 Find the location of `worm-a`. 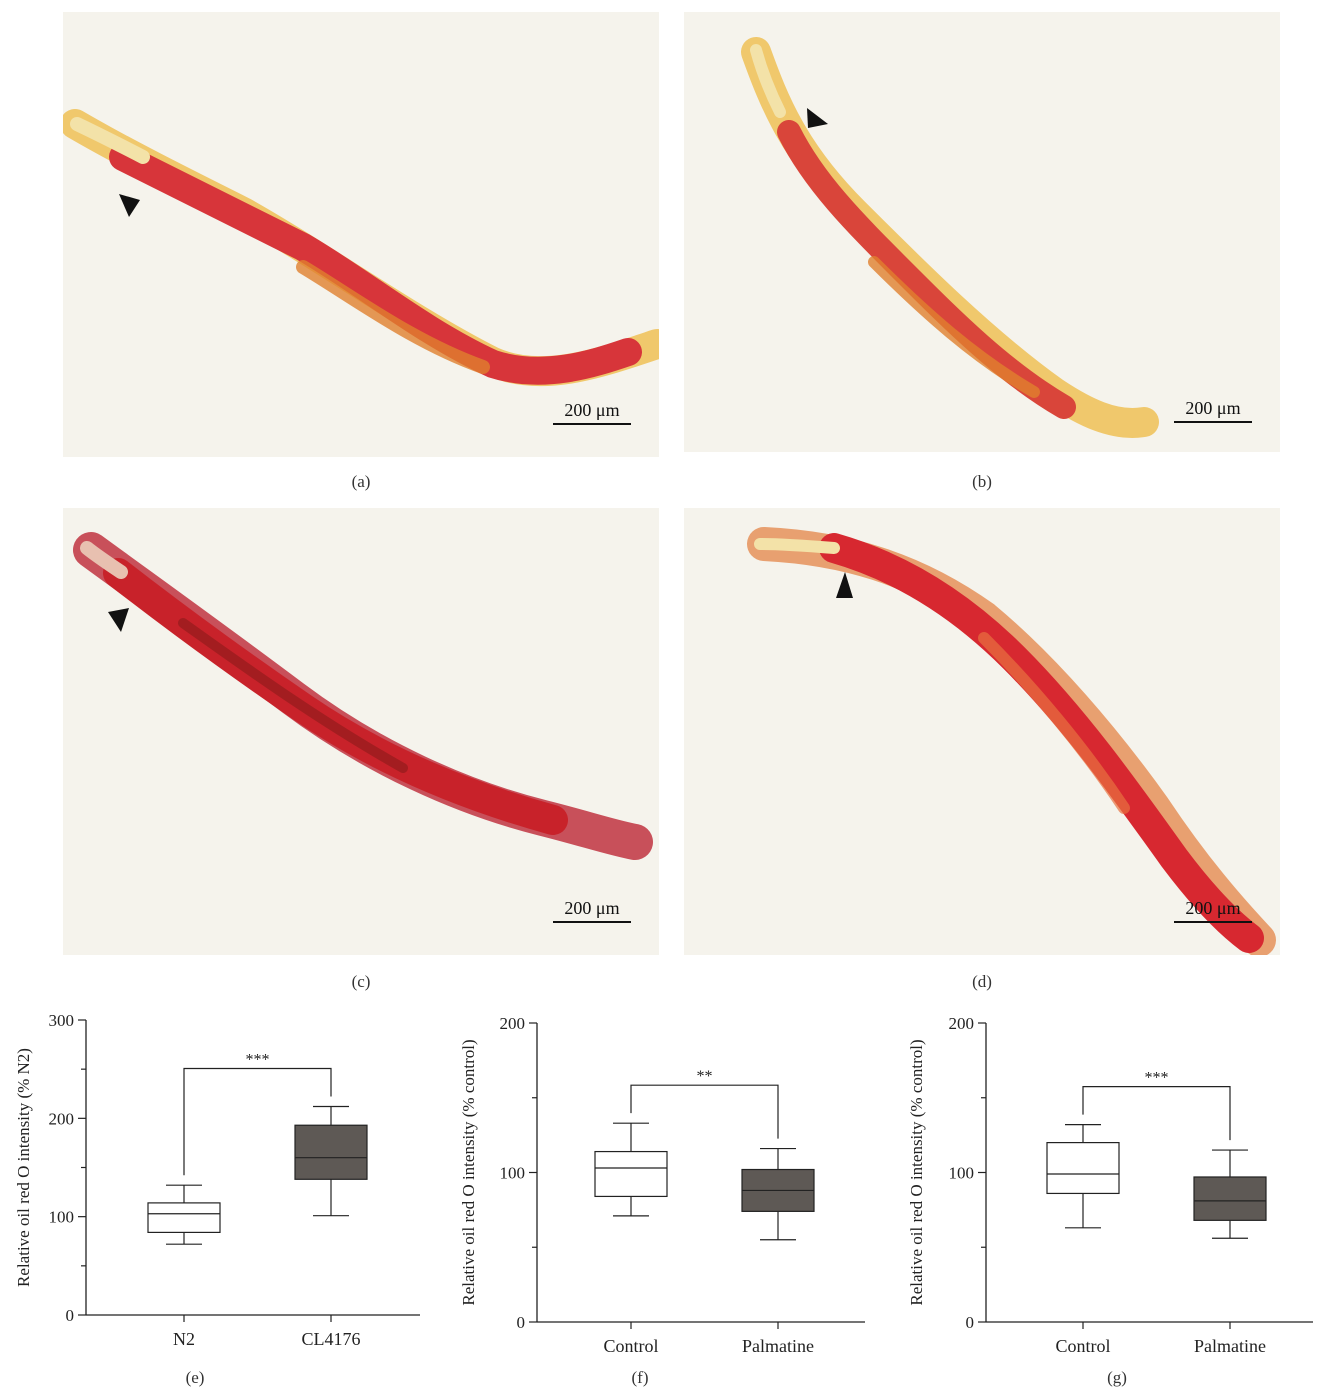

worm-a is located at coordinates (361, 248).